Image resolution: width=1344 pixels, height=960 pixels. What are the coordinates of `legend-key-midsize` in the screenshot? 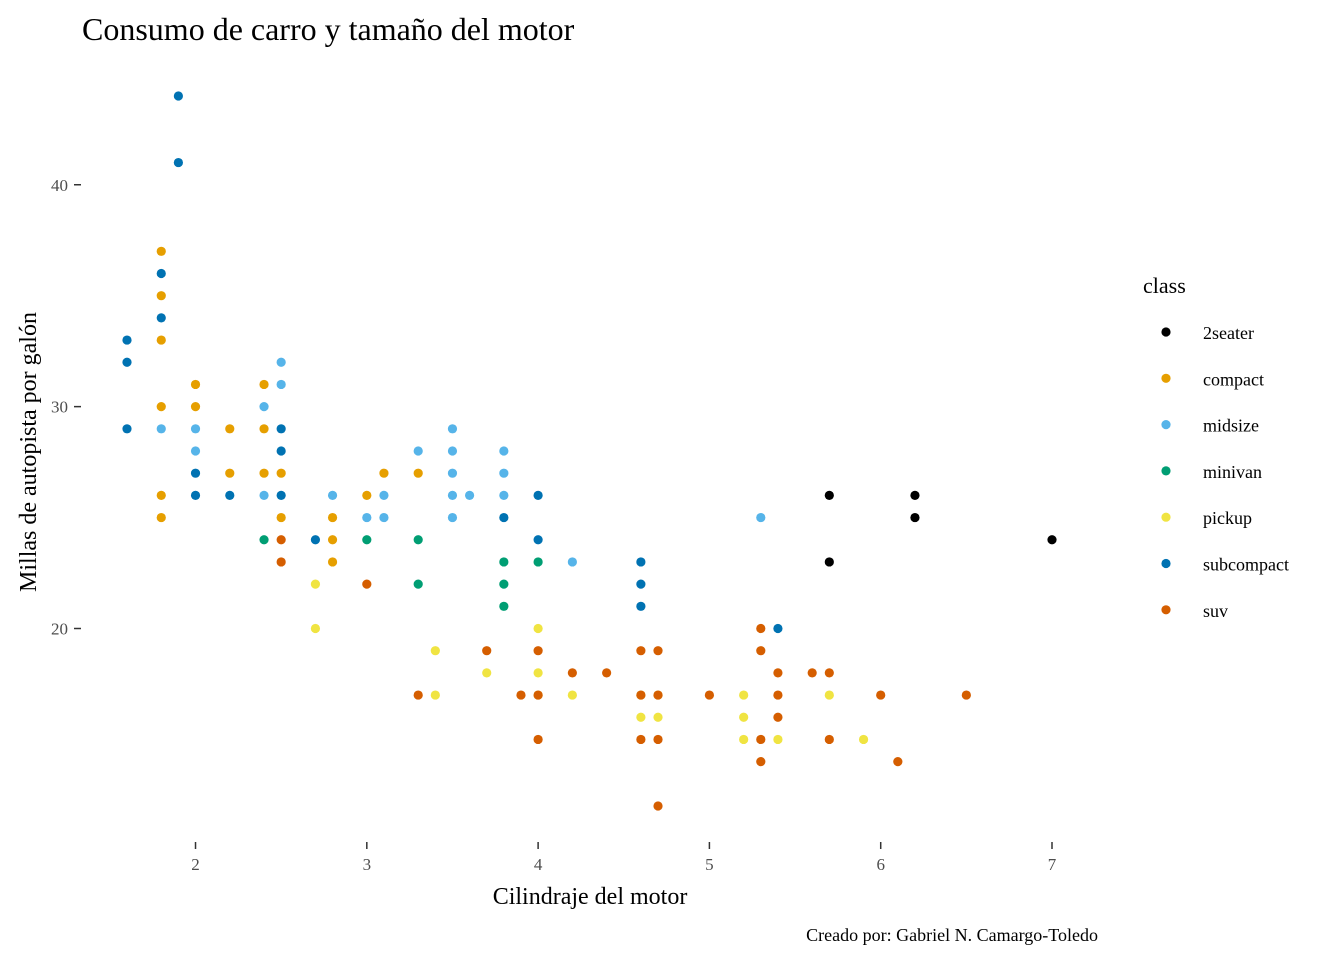 It's located at (1166, 425).